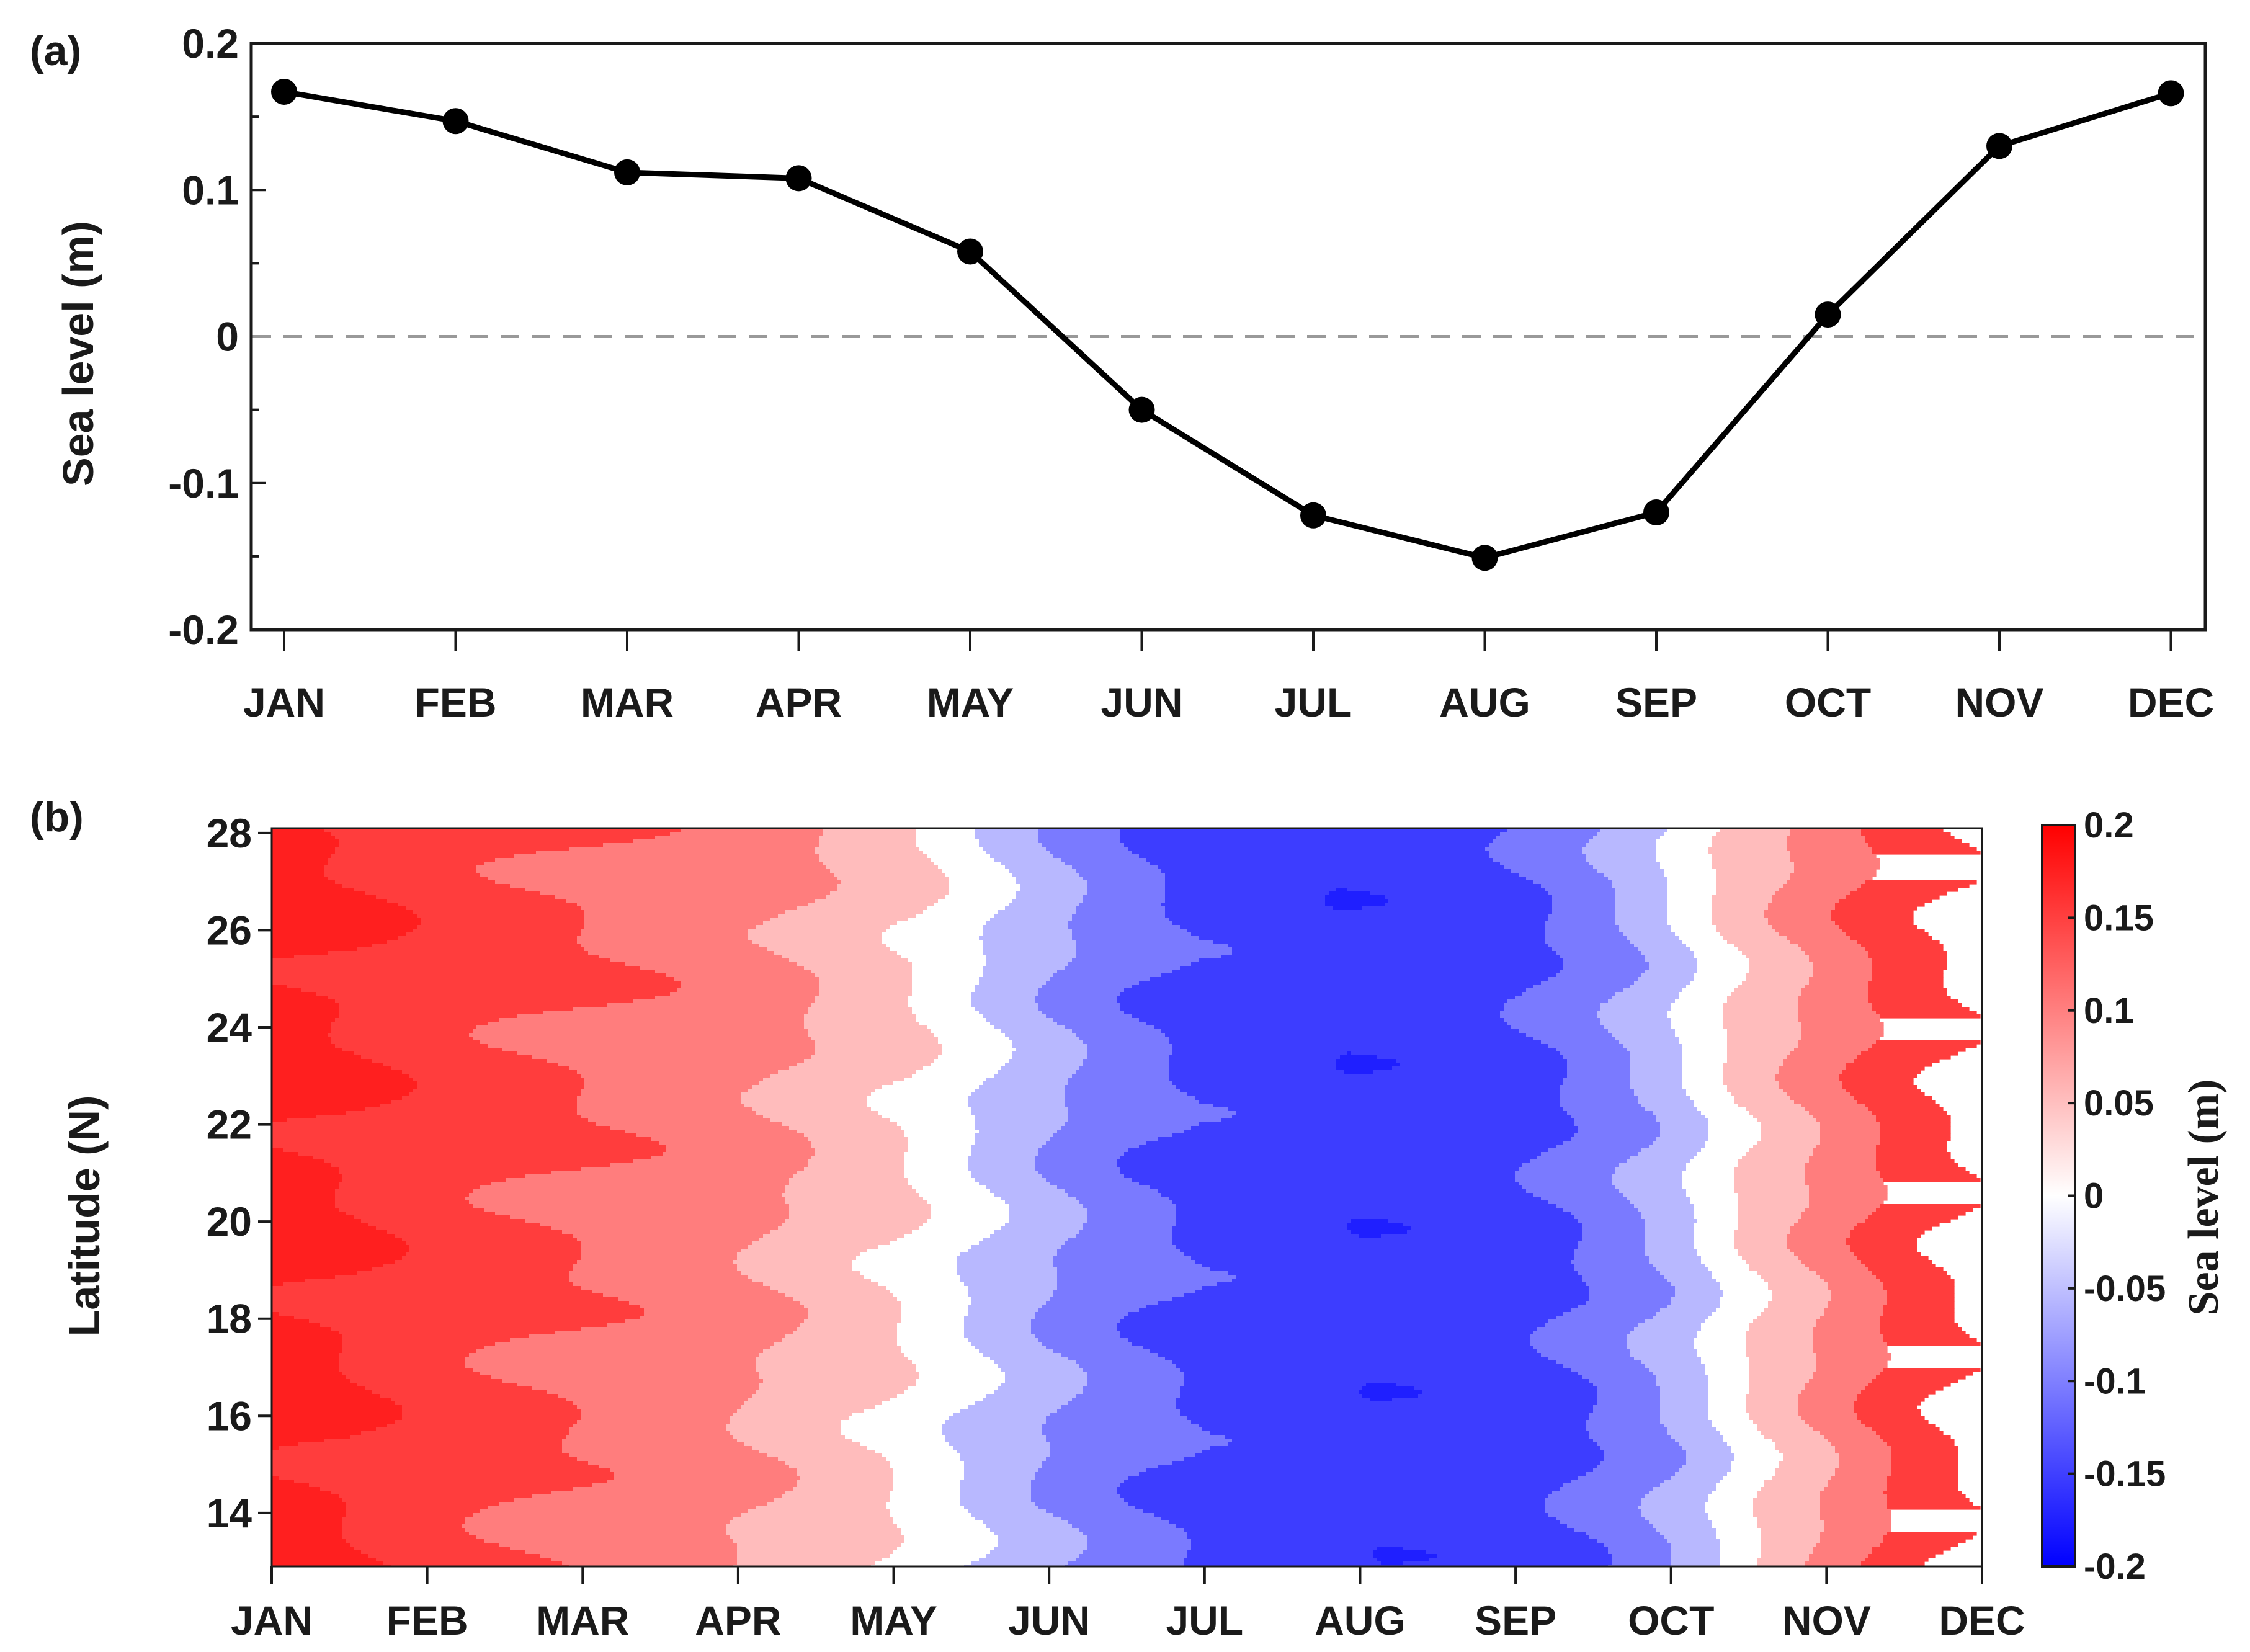  What do you see at coordinates (2171, 702) in the screenshot?
I see `panel-a-x-tick-label: DEC` at bounding box center [2171, 702].